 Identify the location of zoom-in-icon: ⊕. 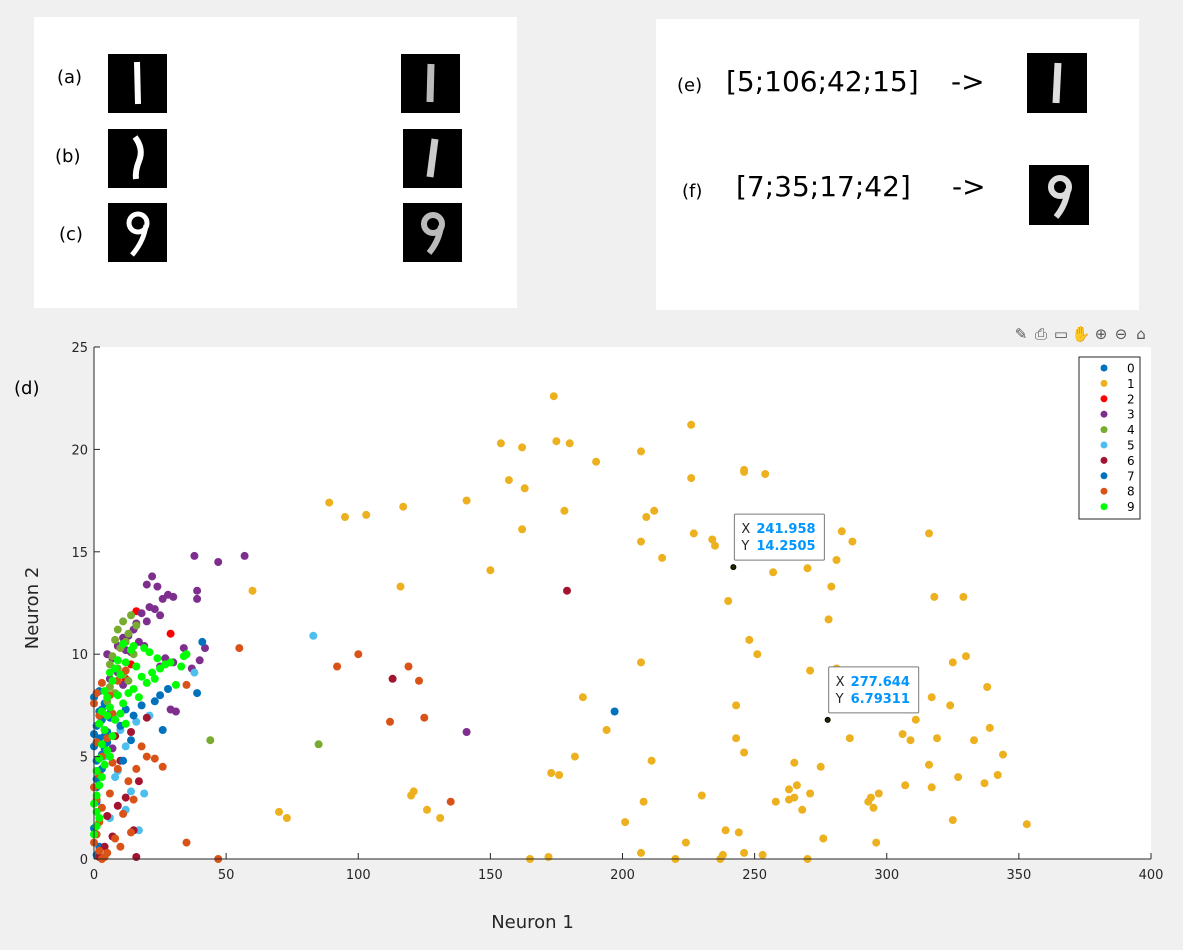
(1101, 334).